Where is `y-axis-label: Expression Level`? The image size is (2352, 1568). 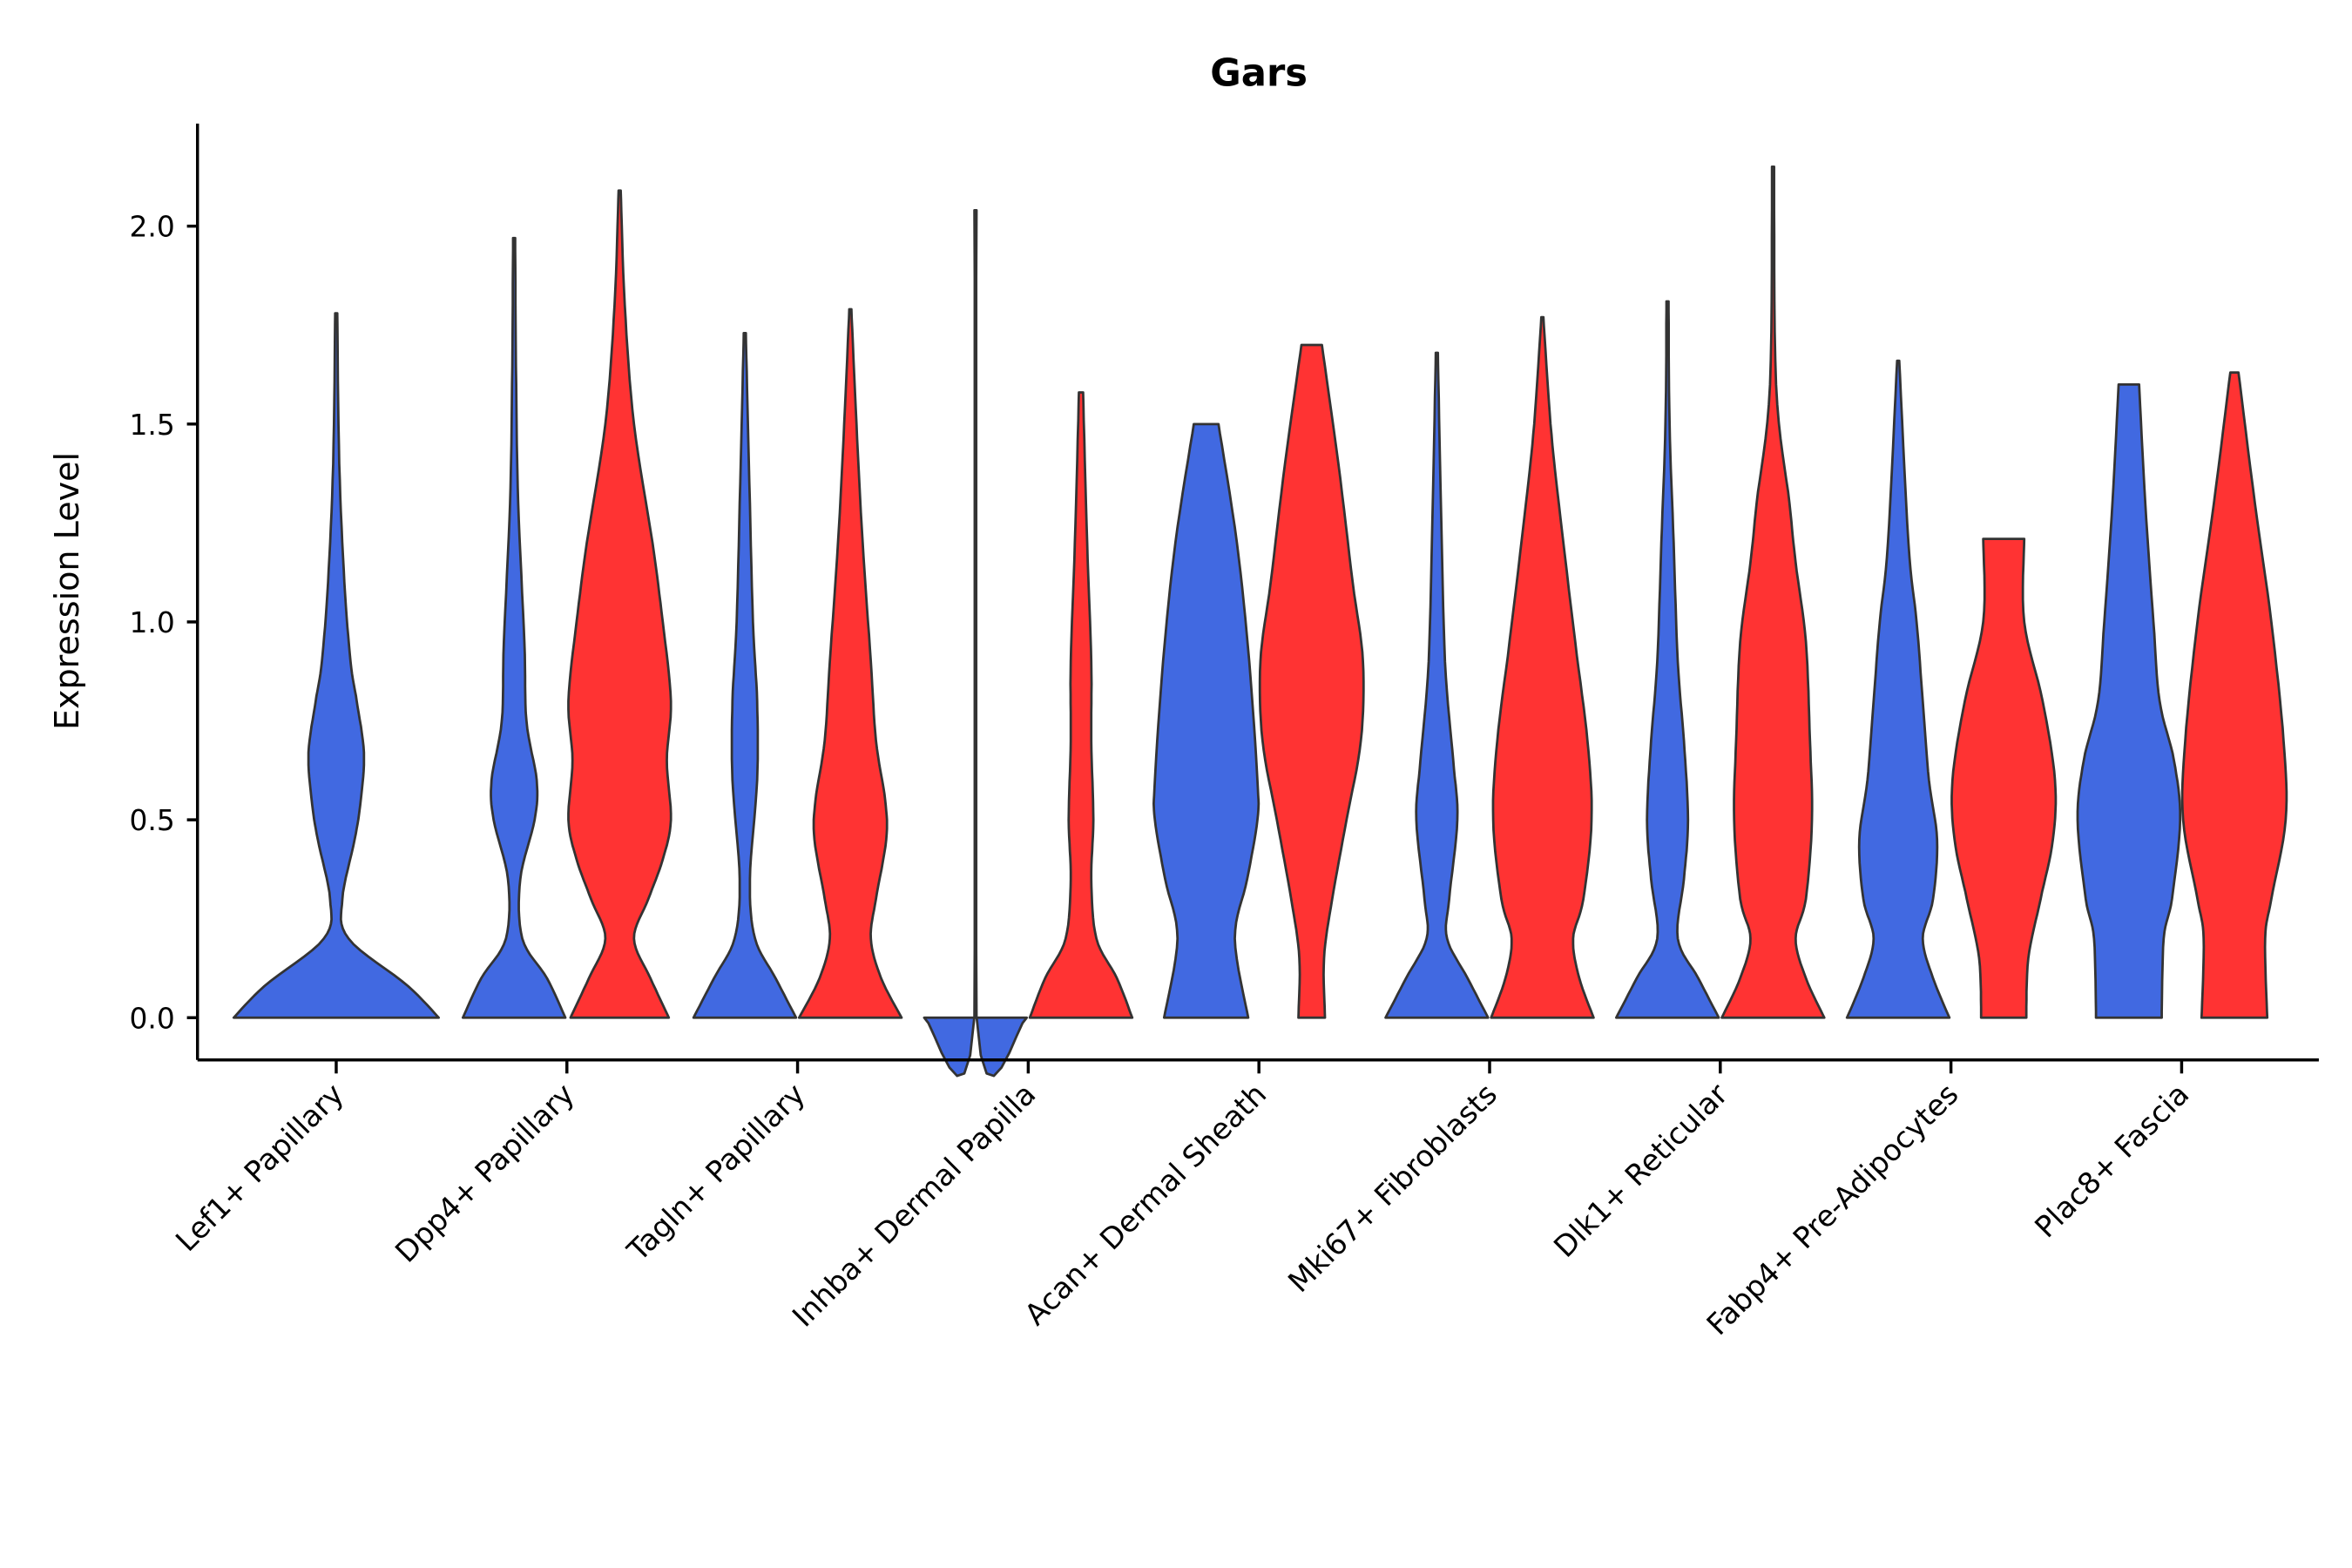
y-axis-label: Expression Level is located at coordinates (67, 591).